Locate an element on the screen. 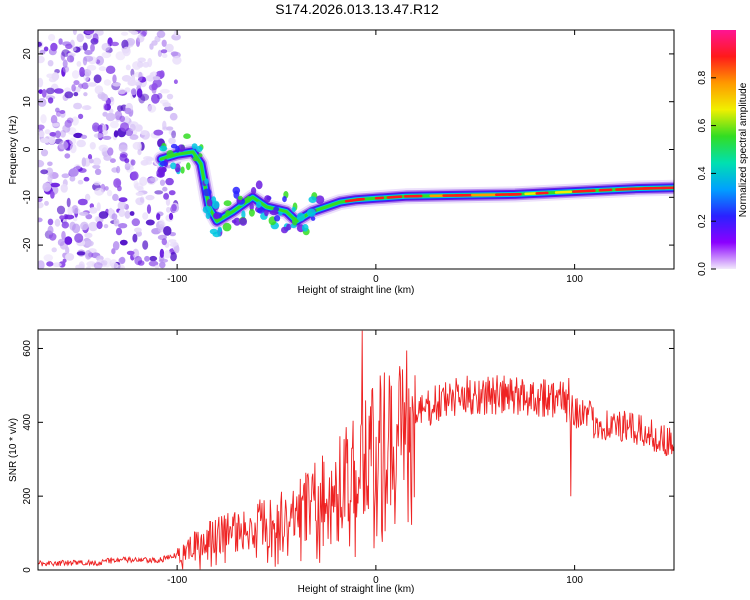 The image size is (750, 600). y-tick-label: 0 is located at coordinates (27, 149).